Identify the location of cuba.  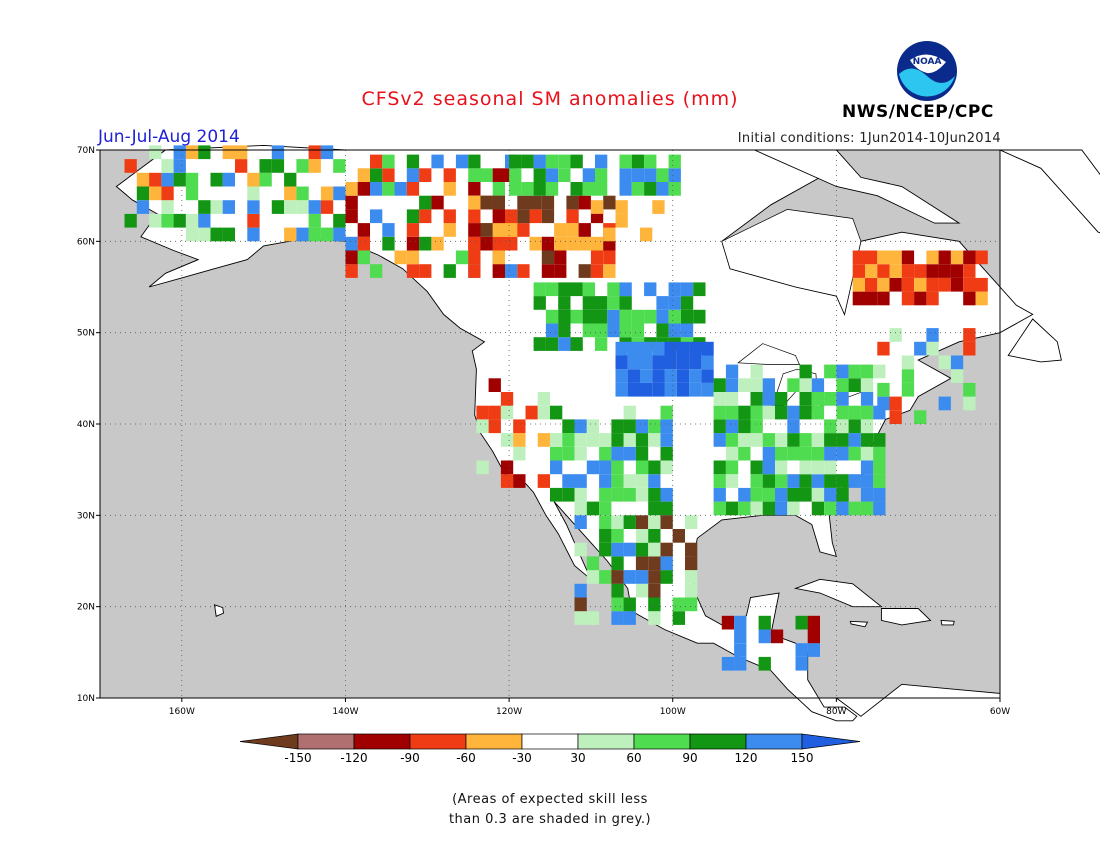
(838, 593).